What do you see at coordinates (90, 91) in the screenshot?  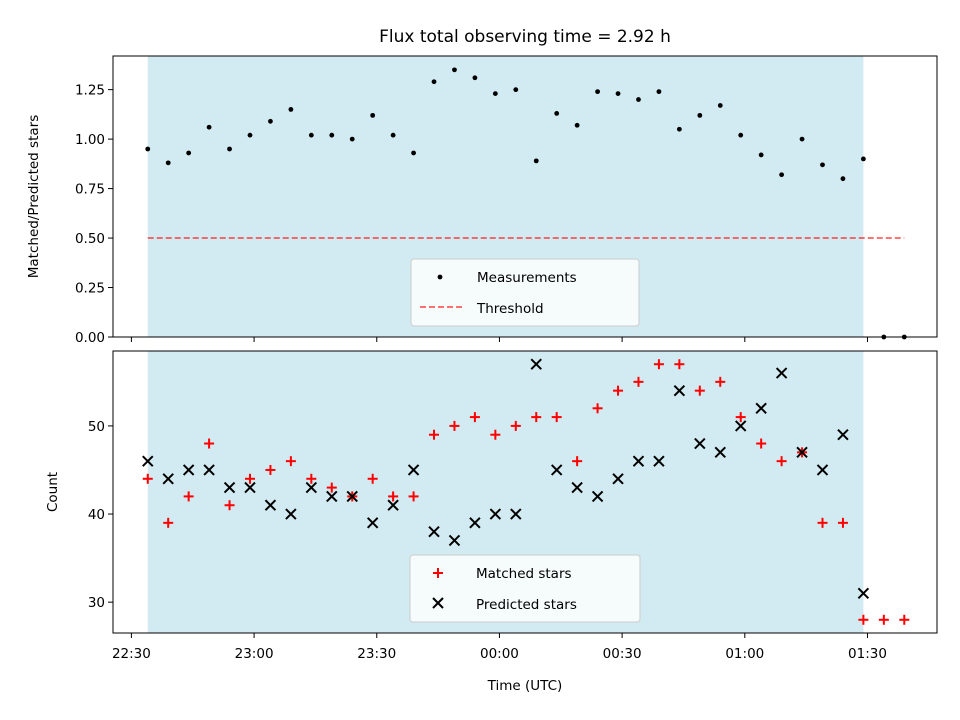 I see `ratio-y-tick-label: 1.25` at bounding box center [90, 91].